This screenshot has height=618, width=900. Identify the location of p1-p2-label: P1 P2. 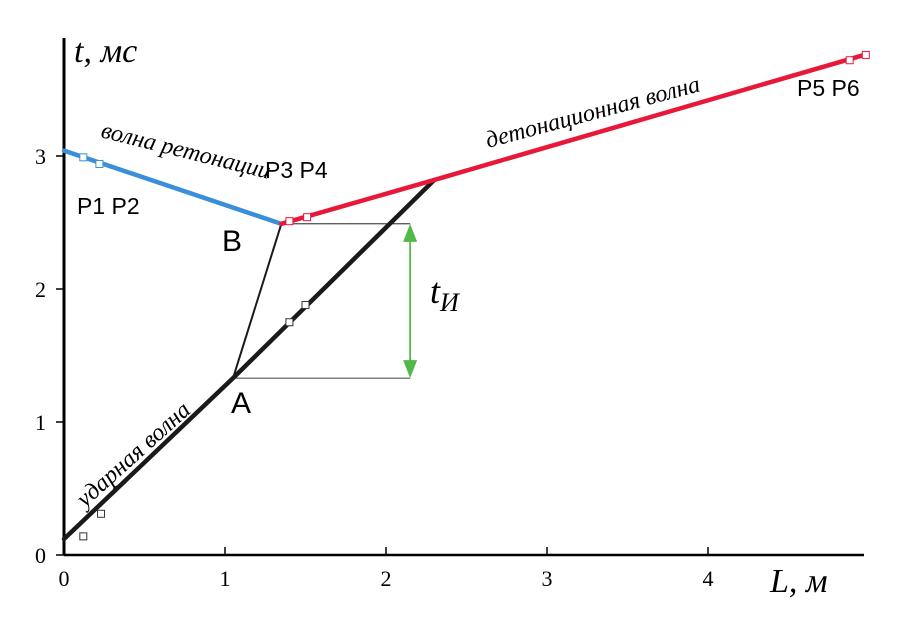
(108, 206).